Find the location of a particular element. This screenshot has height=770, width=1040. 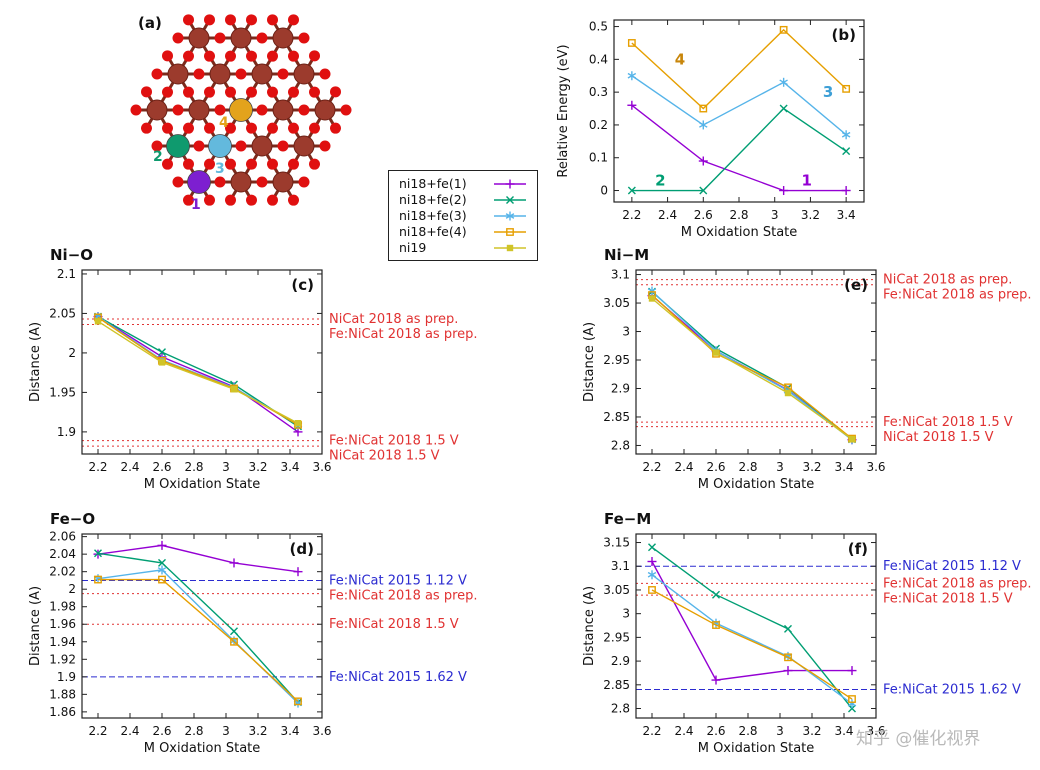

svg-text: 0.4 is located at coordinates (598, 59).